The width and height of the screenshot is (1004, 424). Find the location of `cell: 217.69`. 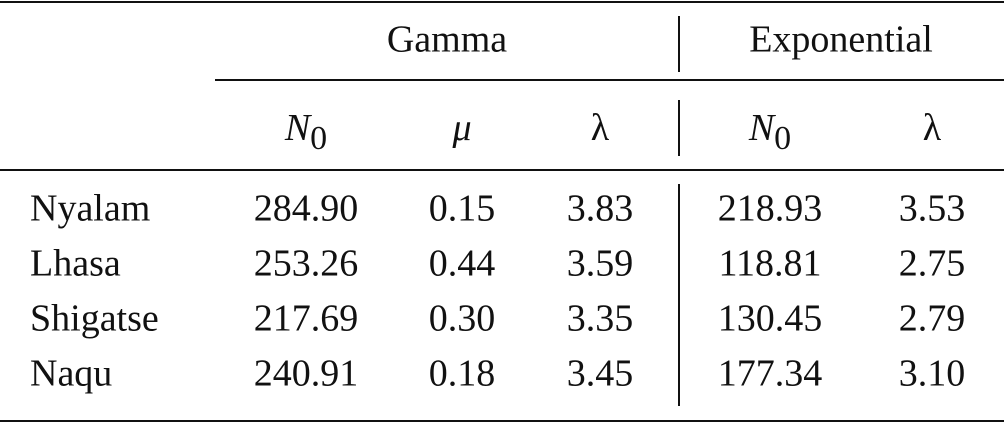

cell: 217.69 is located at coordinates (306, 319).